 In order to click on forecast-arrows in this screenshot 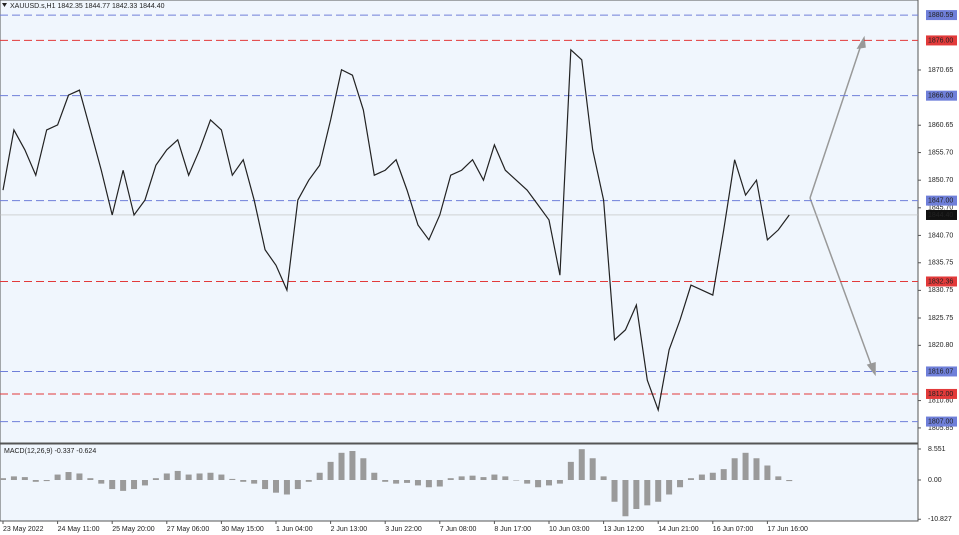, I will do `click(842, 206)`.